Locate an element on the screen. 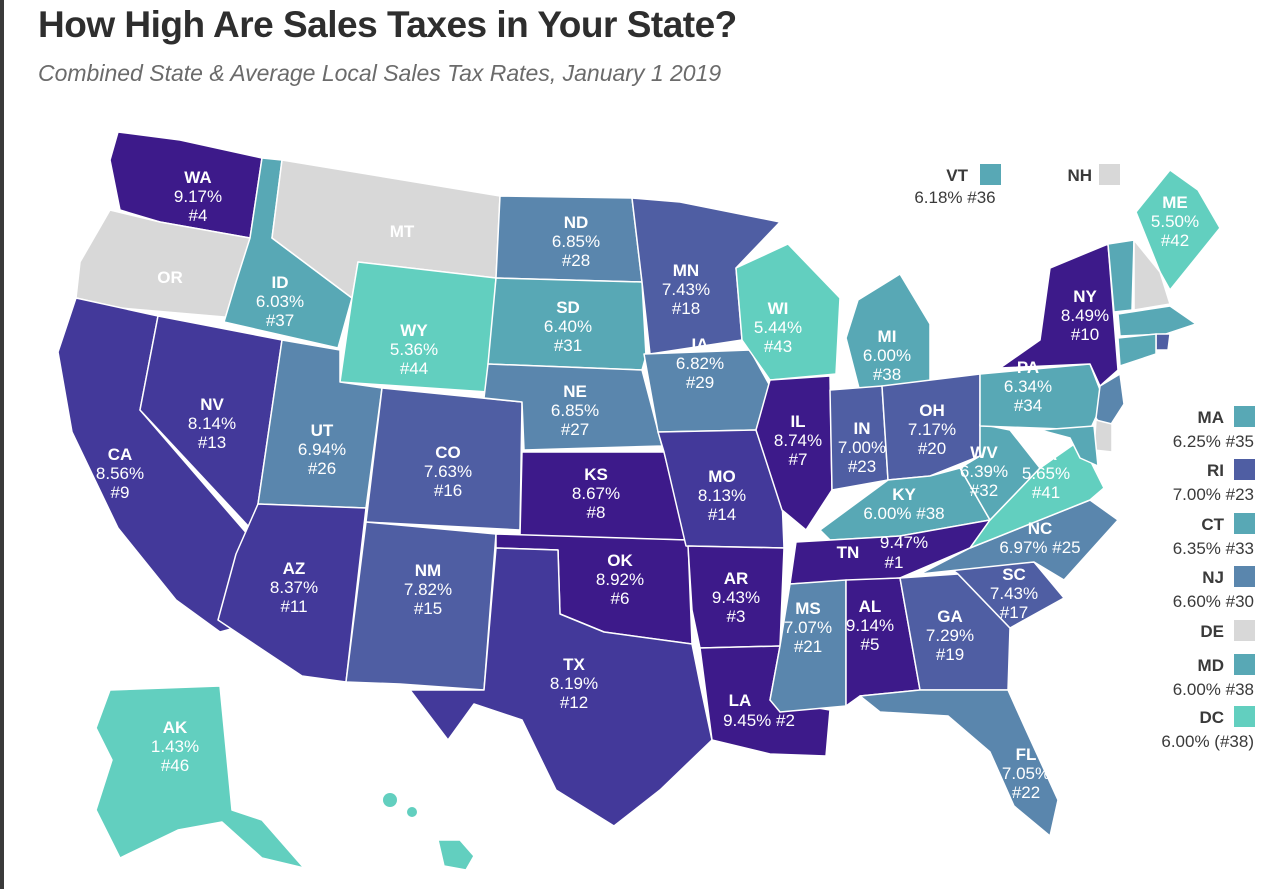  state-label-ok: OK8.92%#6 is located at coordinates (620, 579).